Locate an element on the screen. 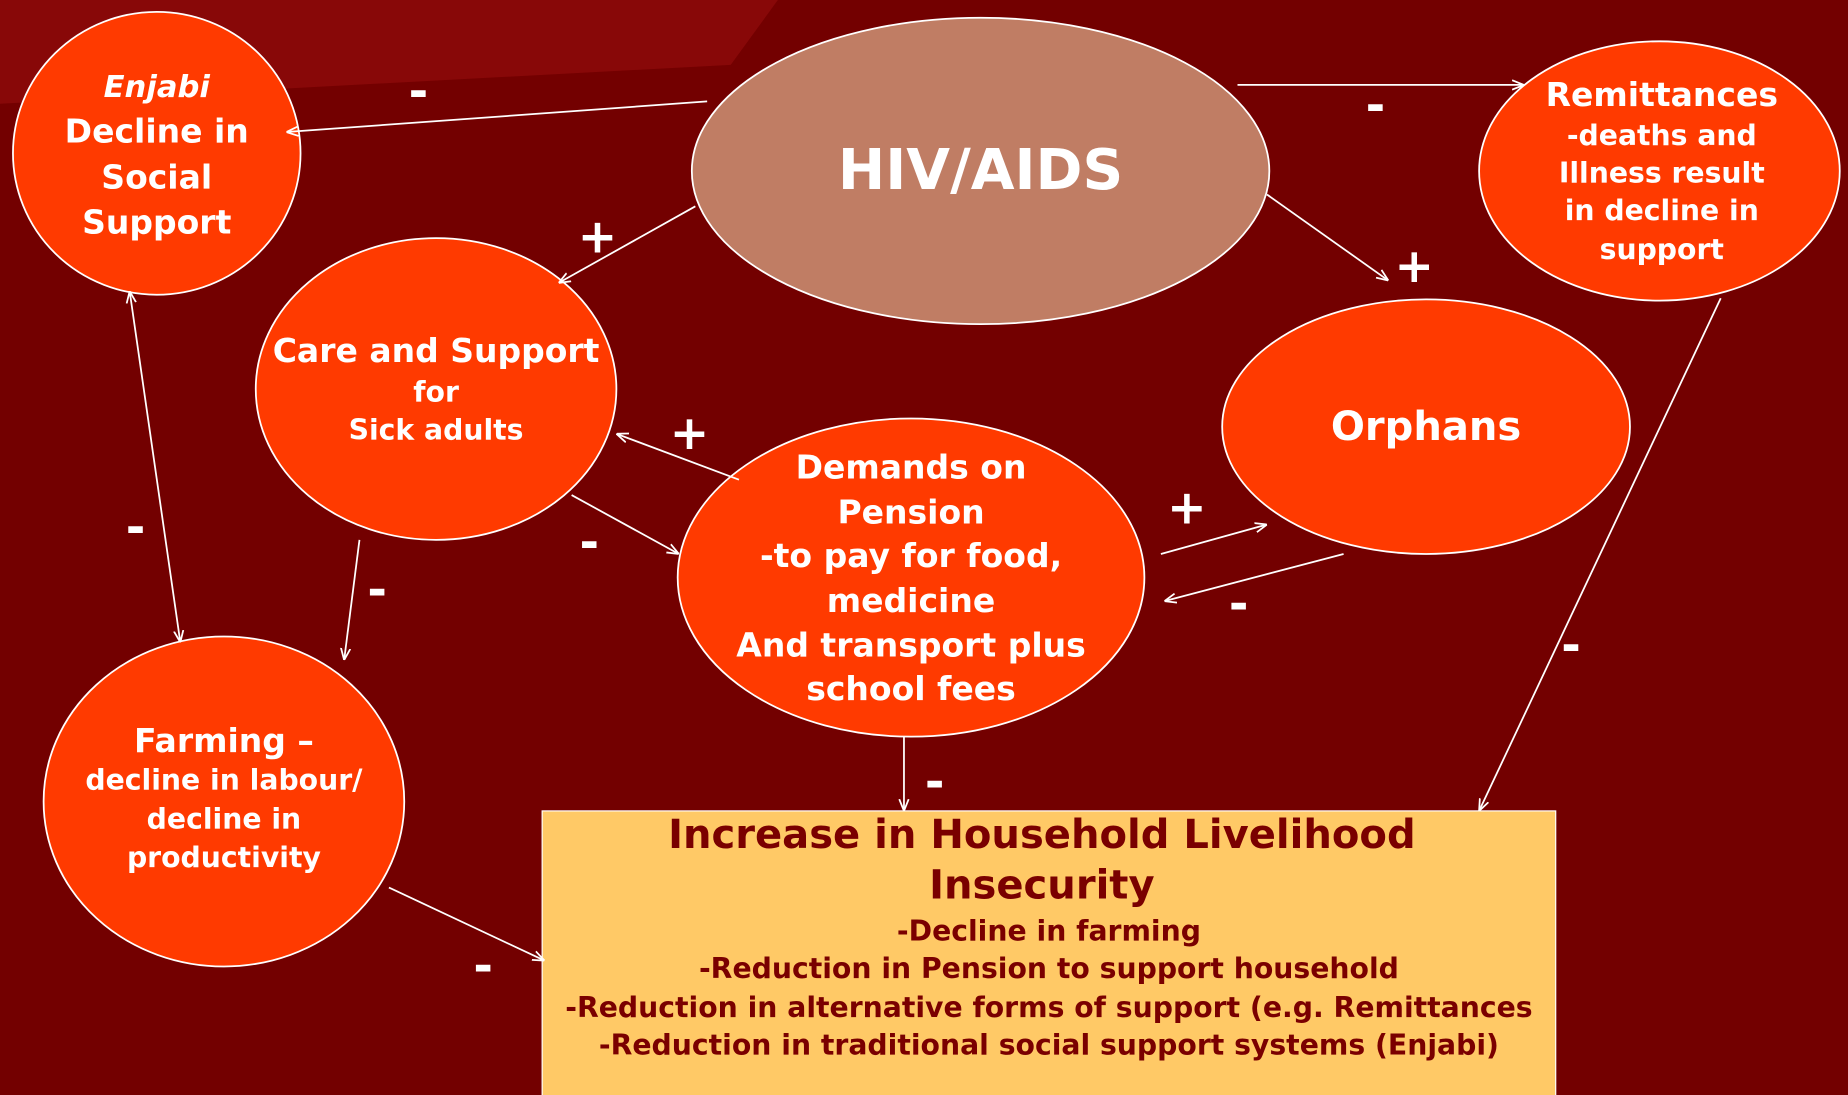  outcome-title: Insecurity is located at coordinates (1041, 886).